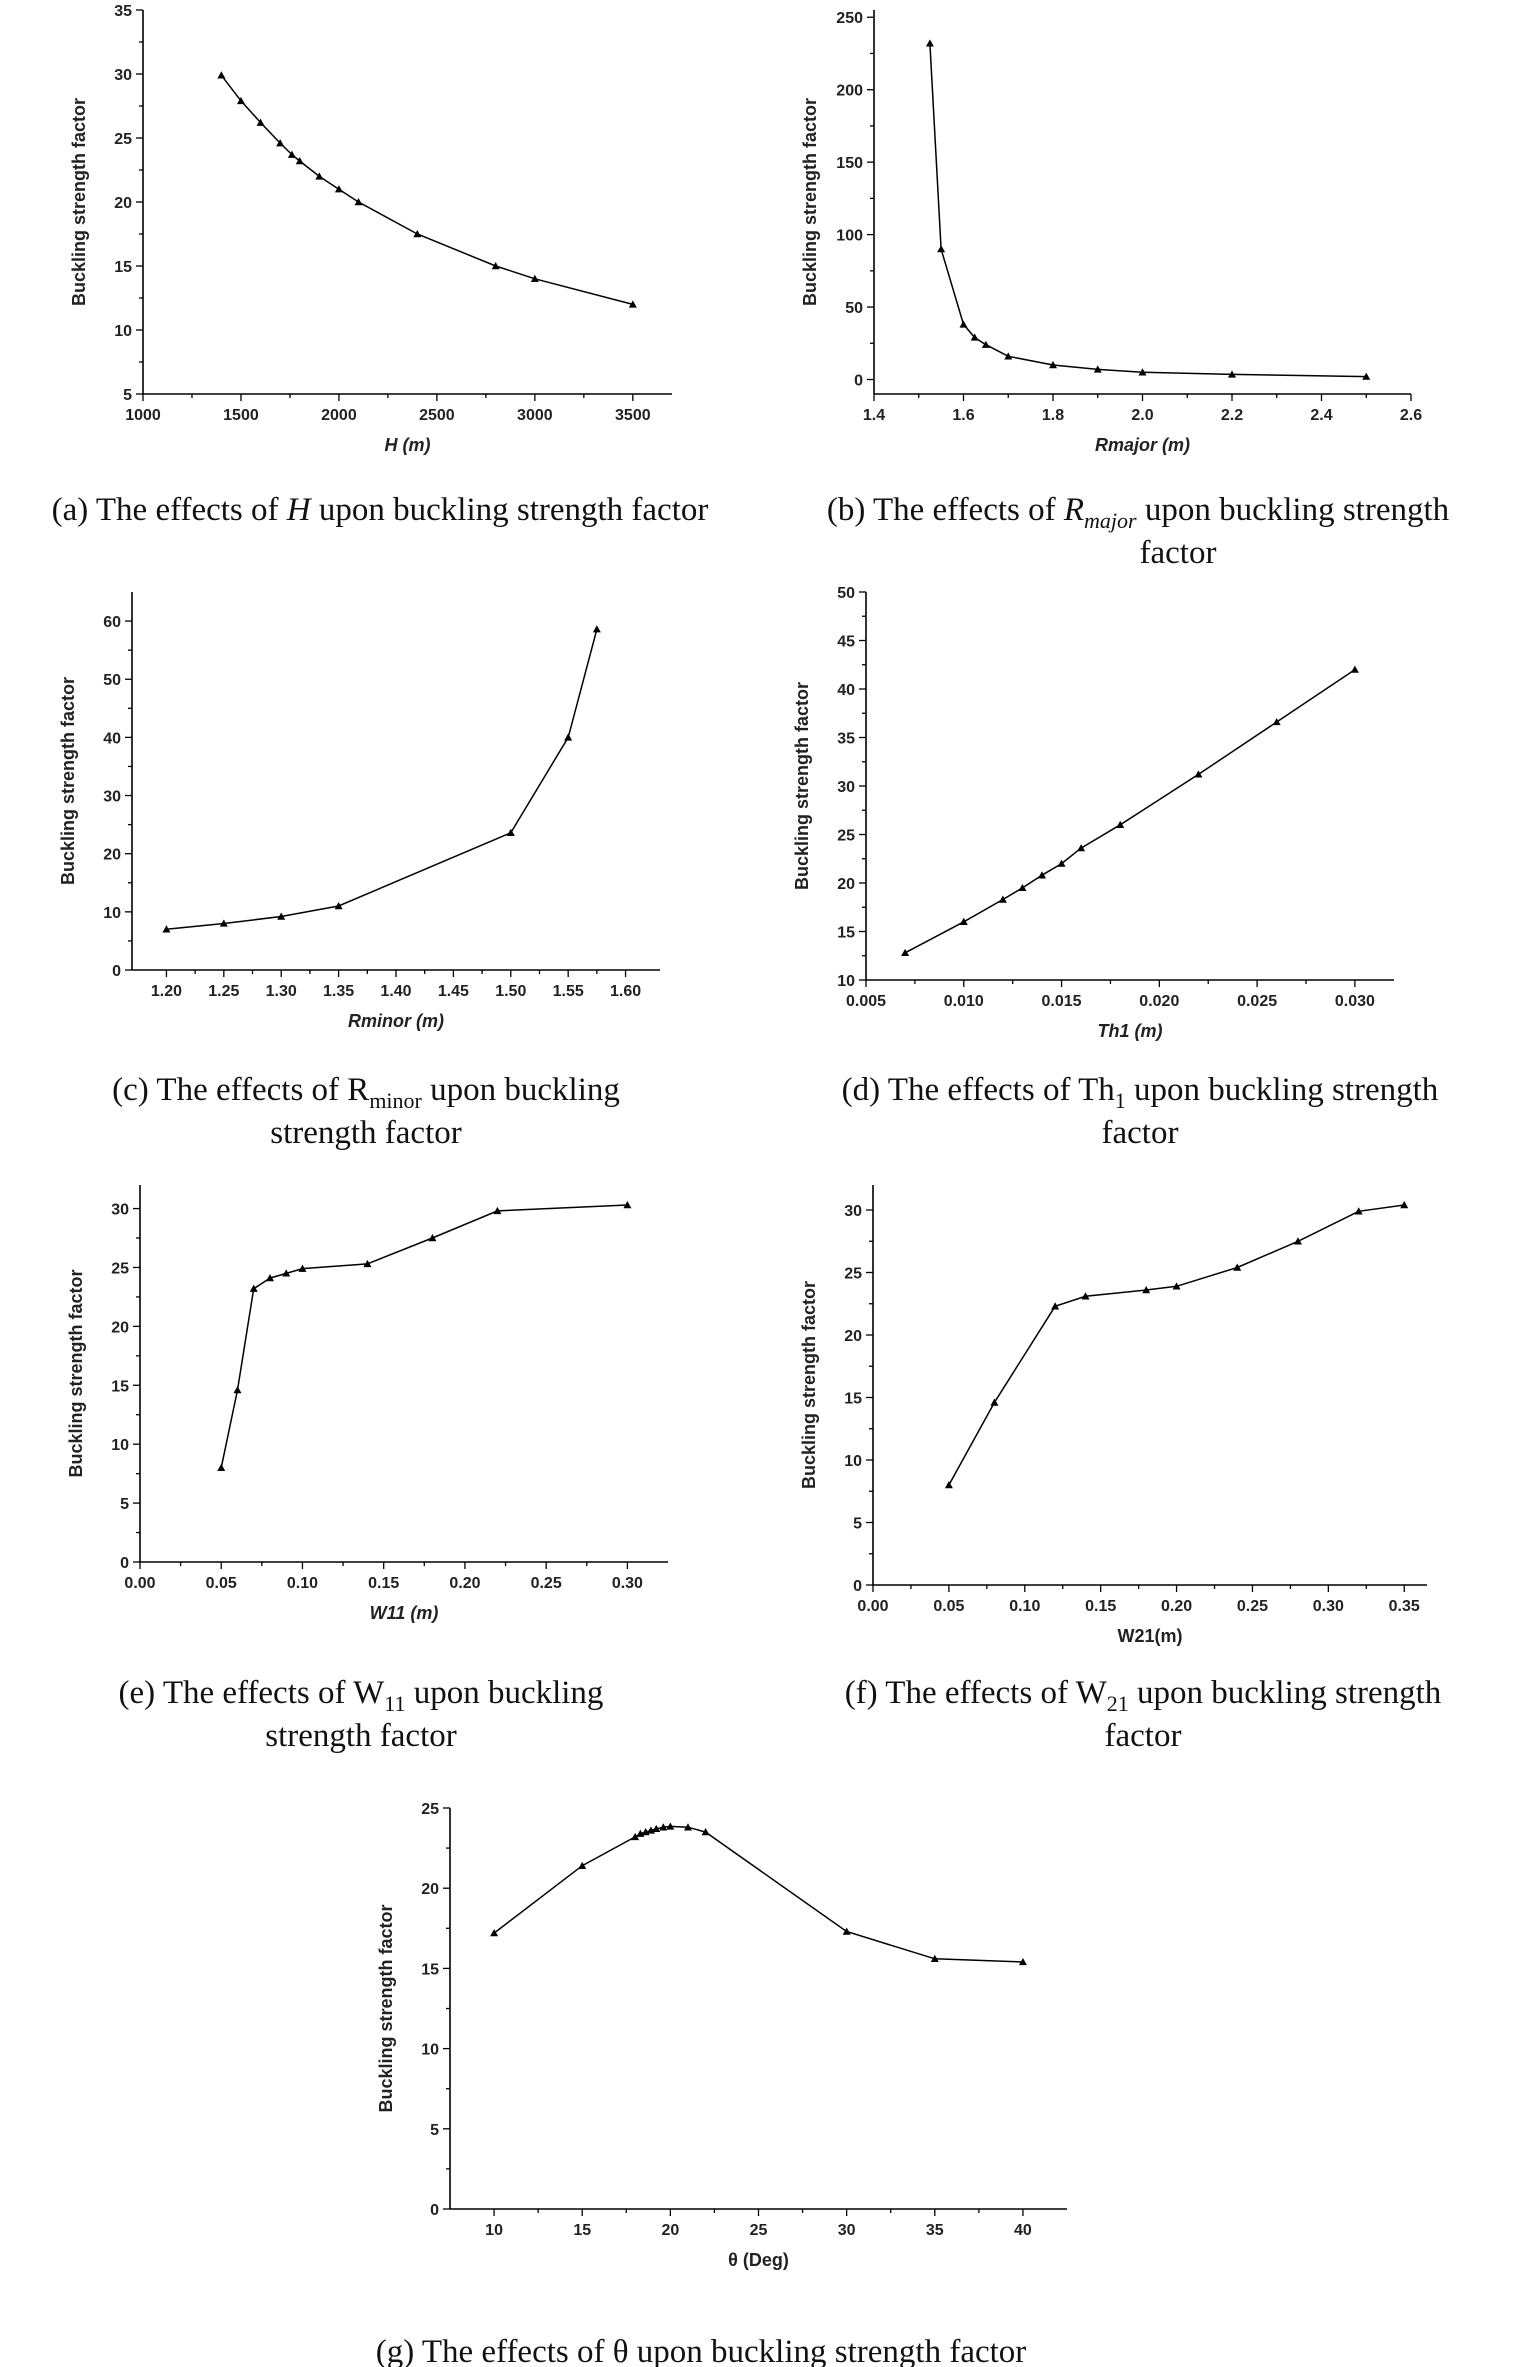 This screenshot has width=1519, height=2367. I want to click on caption: (c) The effects of Rminor upon buckling, so click(366, 1092).